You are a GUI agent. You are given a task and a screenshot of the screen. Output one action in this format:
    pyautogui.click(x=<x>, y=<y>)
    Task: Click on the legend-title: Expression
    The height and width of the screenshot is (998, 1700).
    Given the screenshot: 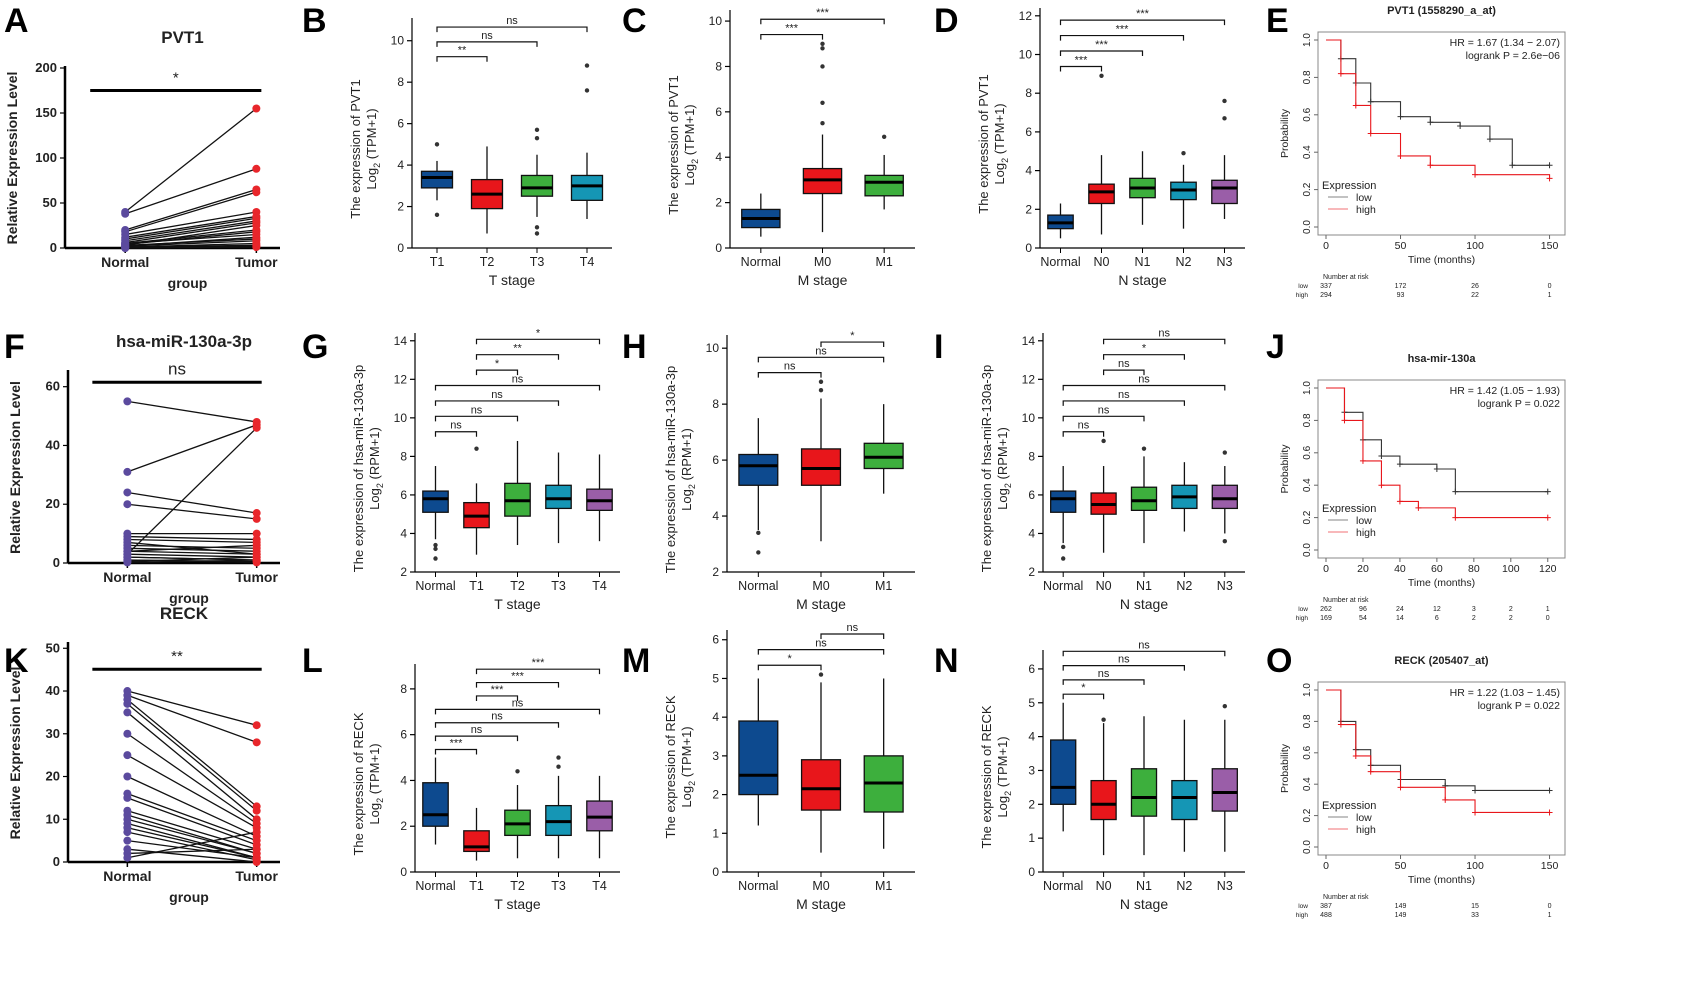 What is the action you would take?
    pyautogui.click(x=1349, y=806)
    